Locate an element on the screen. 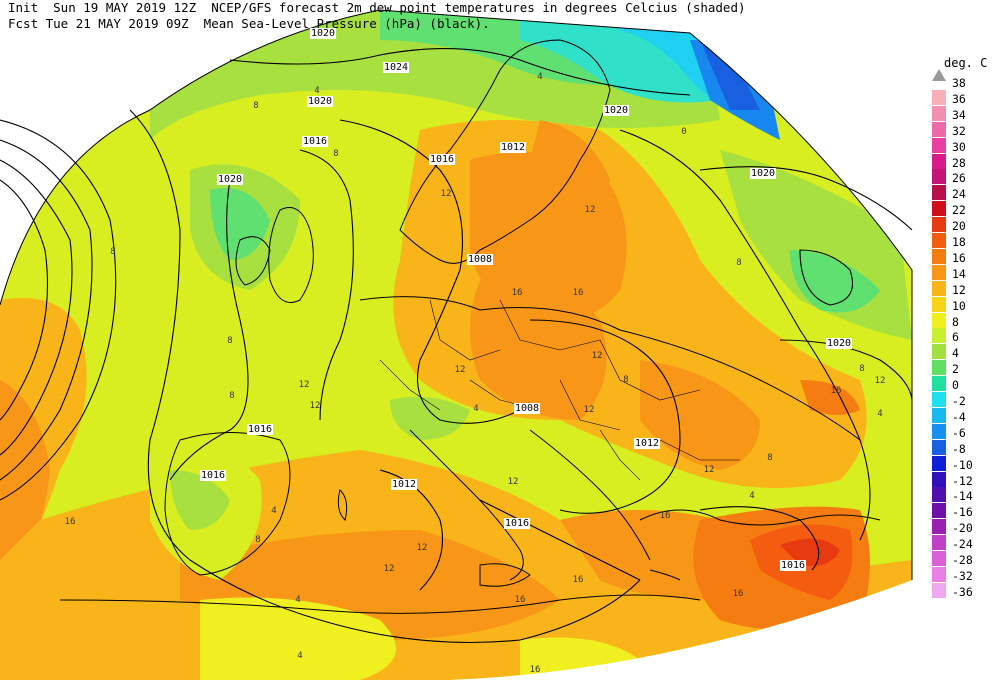  legend-label: -14 is located at coordinates (962, 496).